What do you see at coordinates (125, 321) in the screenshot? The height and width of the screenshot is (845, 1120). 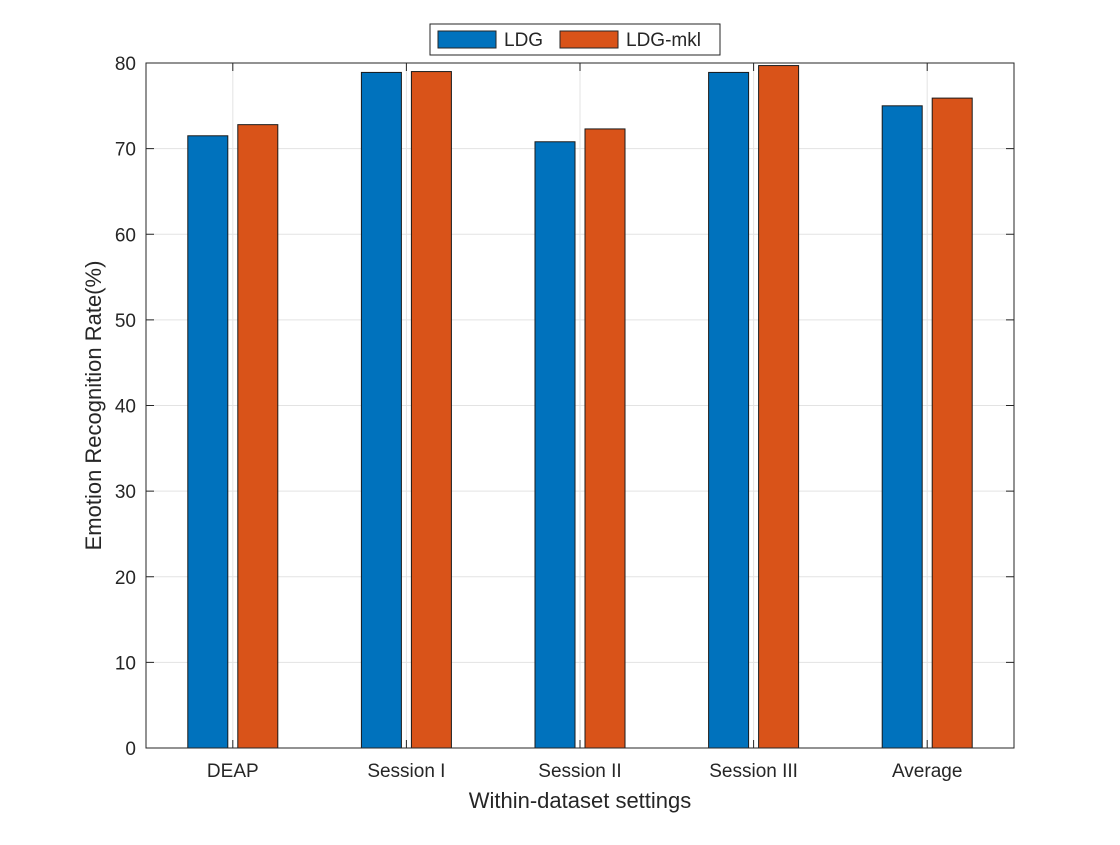 I see `y-tick-label: 50` at bounding box center [125, 321].